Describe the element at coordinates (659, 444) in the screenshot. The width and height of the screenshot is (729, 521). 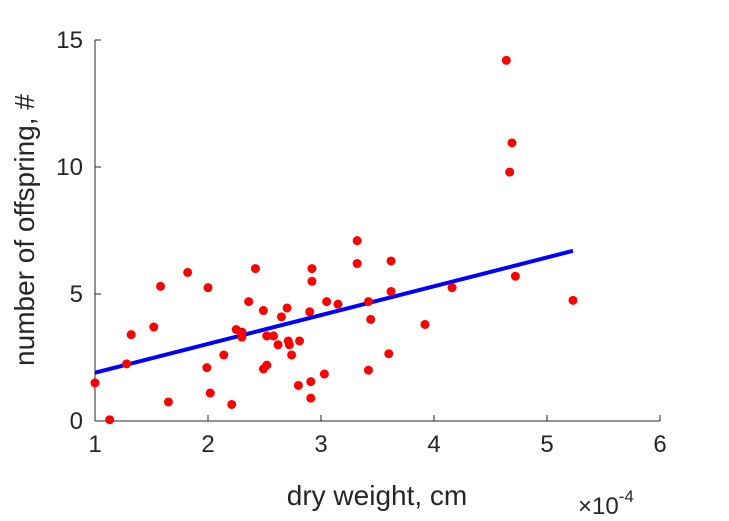
I see `x-tick-label: 6` at that location.